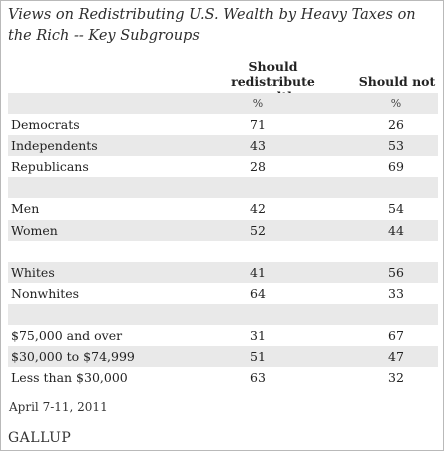  I want to click on table-row: $30,000 to $74,999 51 47, so click(223, 356).